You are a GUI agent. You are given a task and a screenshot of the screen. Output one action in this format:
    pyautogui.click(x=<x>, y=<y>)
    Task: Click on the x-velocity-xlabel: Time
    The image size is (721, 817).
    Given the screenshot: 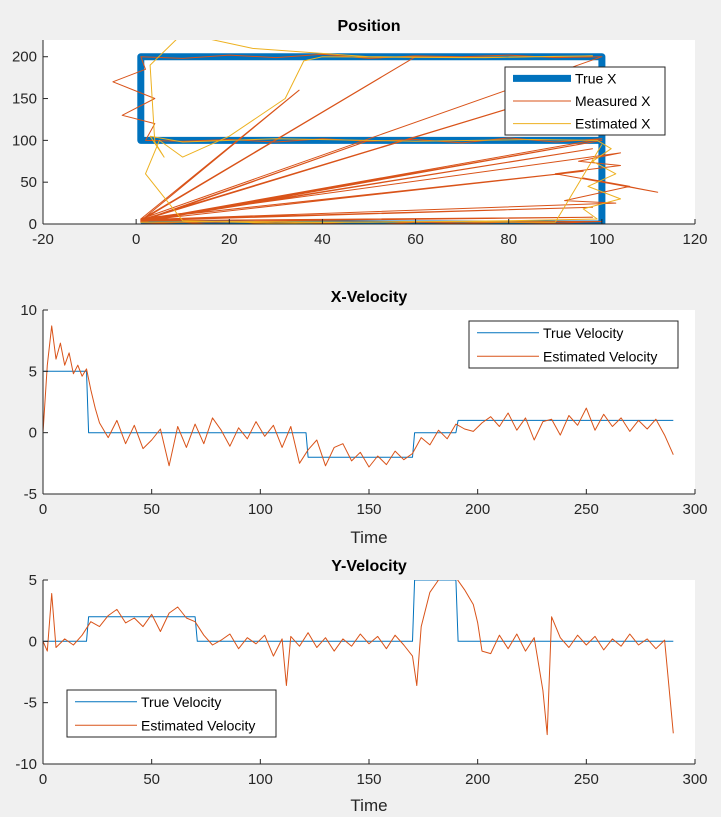 What is the action you would take?
    pyautogui.click(x=368, y=537)
    